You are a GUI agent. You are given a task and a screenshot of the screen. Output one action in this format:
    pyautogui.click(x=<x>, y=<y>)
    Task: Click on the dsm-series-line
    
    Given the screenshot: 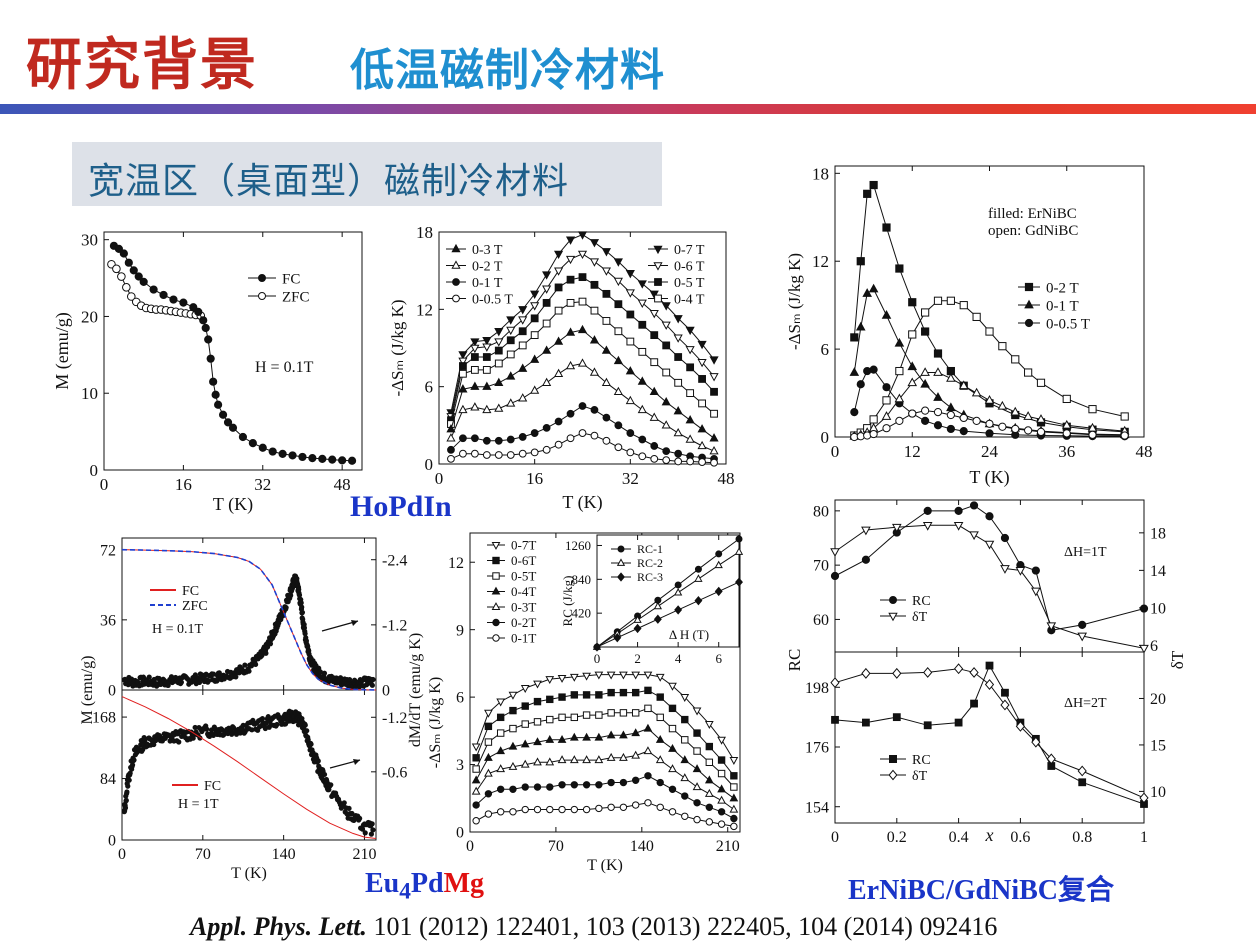 What is the action you would take?
    pyautogui.click(x=582, y=448)
    